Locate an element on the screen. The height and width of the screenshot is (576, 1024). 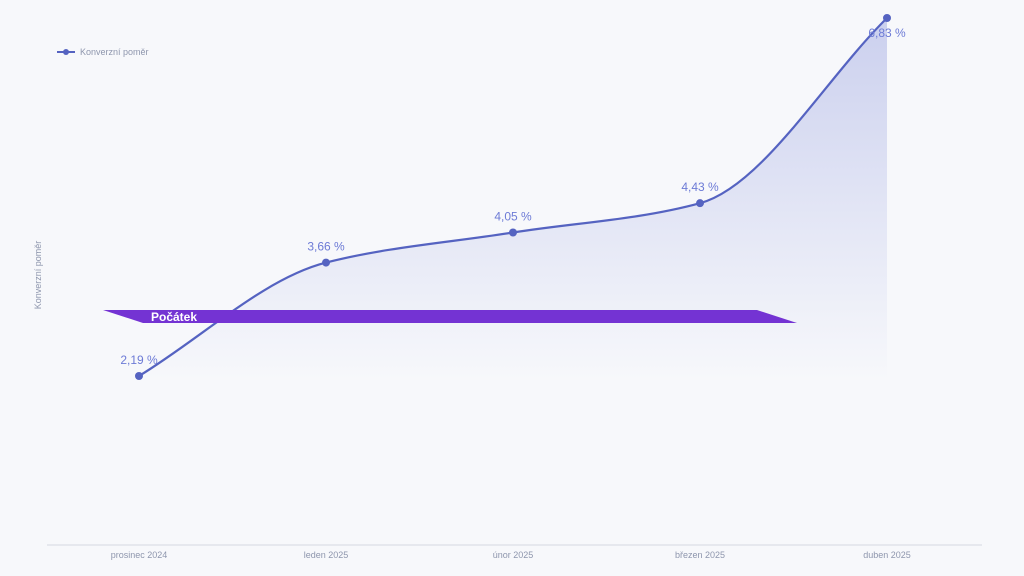
x-tick-label-4: duben 2025 is located at coordinates (887, 555).